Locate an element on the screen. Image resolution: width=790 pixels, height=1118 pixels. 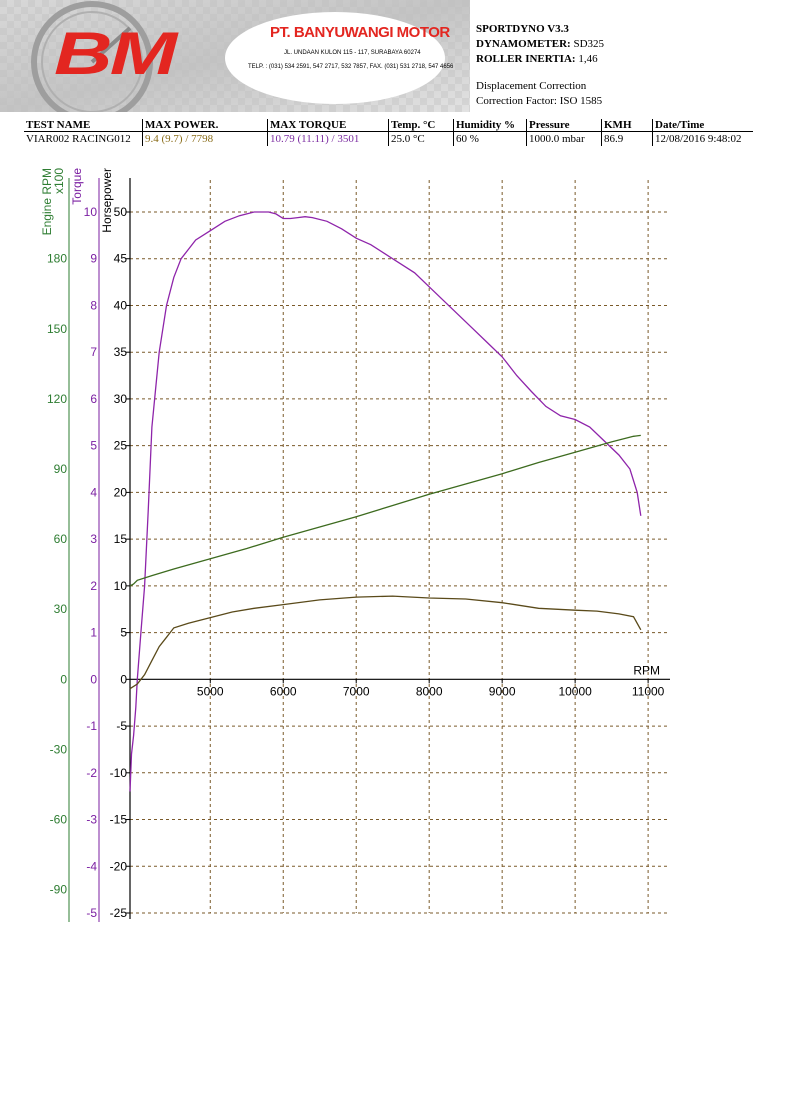
horsepower-axis-title: Horsepower is located at coordinates (107, 200).